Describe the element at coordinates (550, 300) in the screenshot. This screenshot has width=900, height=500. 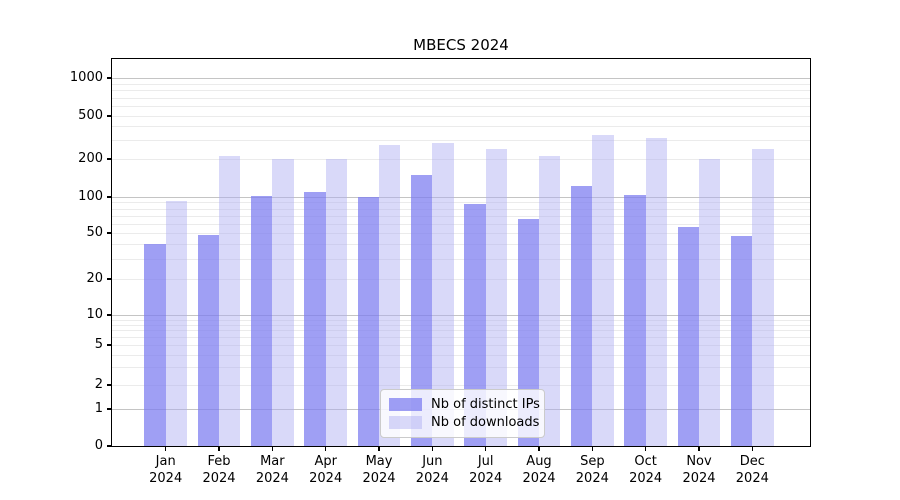
I see `bar-downloads-aug` at that location.